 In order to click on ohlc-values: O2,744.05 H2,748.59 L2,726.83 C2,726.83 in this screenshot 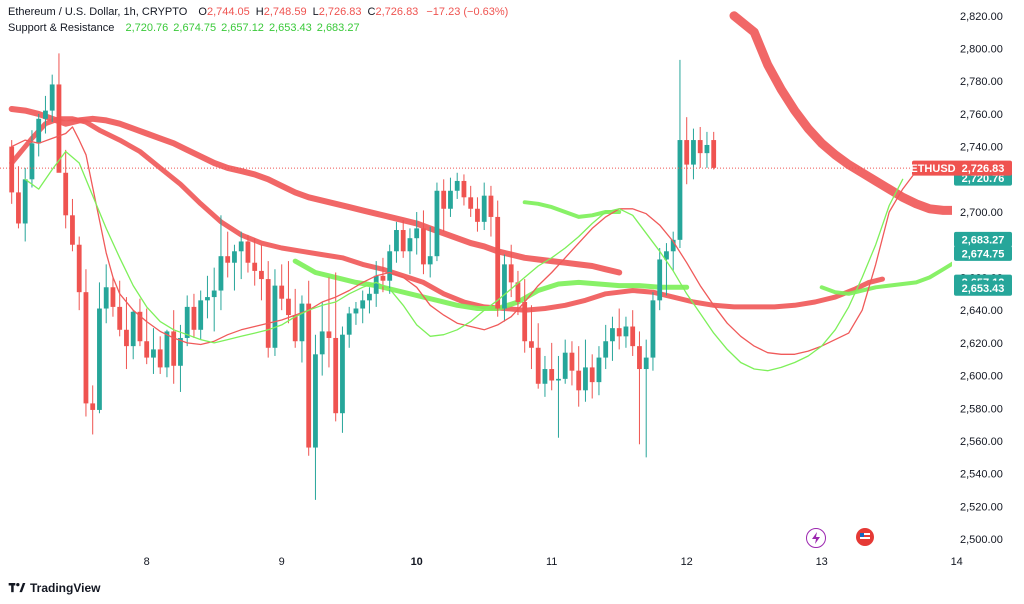, I will do `click(304, 12)`.